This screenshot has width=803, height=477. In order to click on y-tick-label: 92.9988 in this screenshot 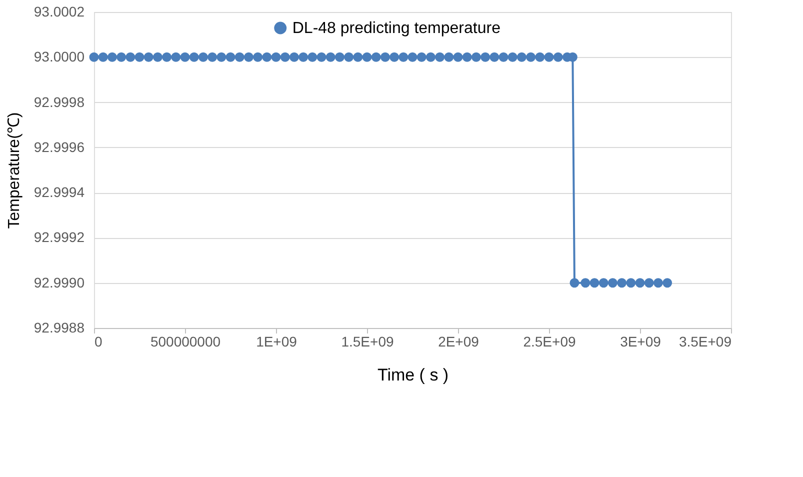, I will do `click(59, 328)`.